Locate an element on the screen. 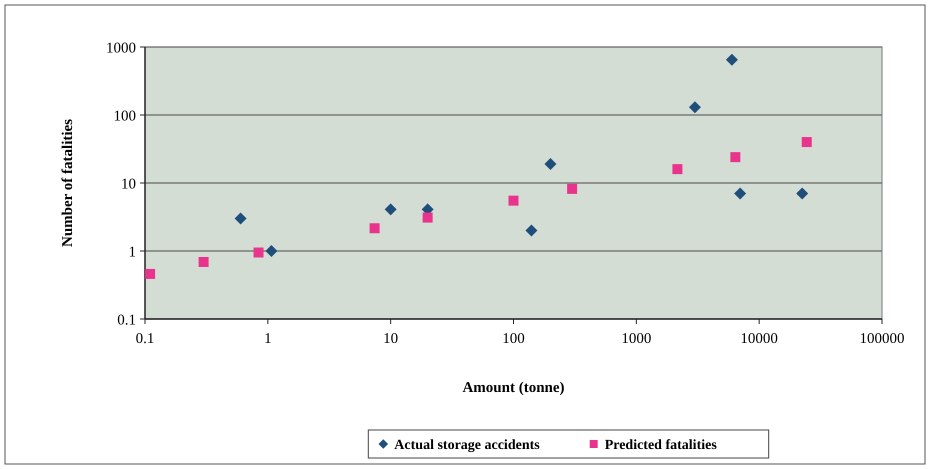 This screenshot has width=930, height=469. y-tick-label: 0.1 is located at coordinates (126, 320).